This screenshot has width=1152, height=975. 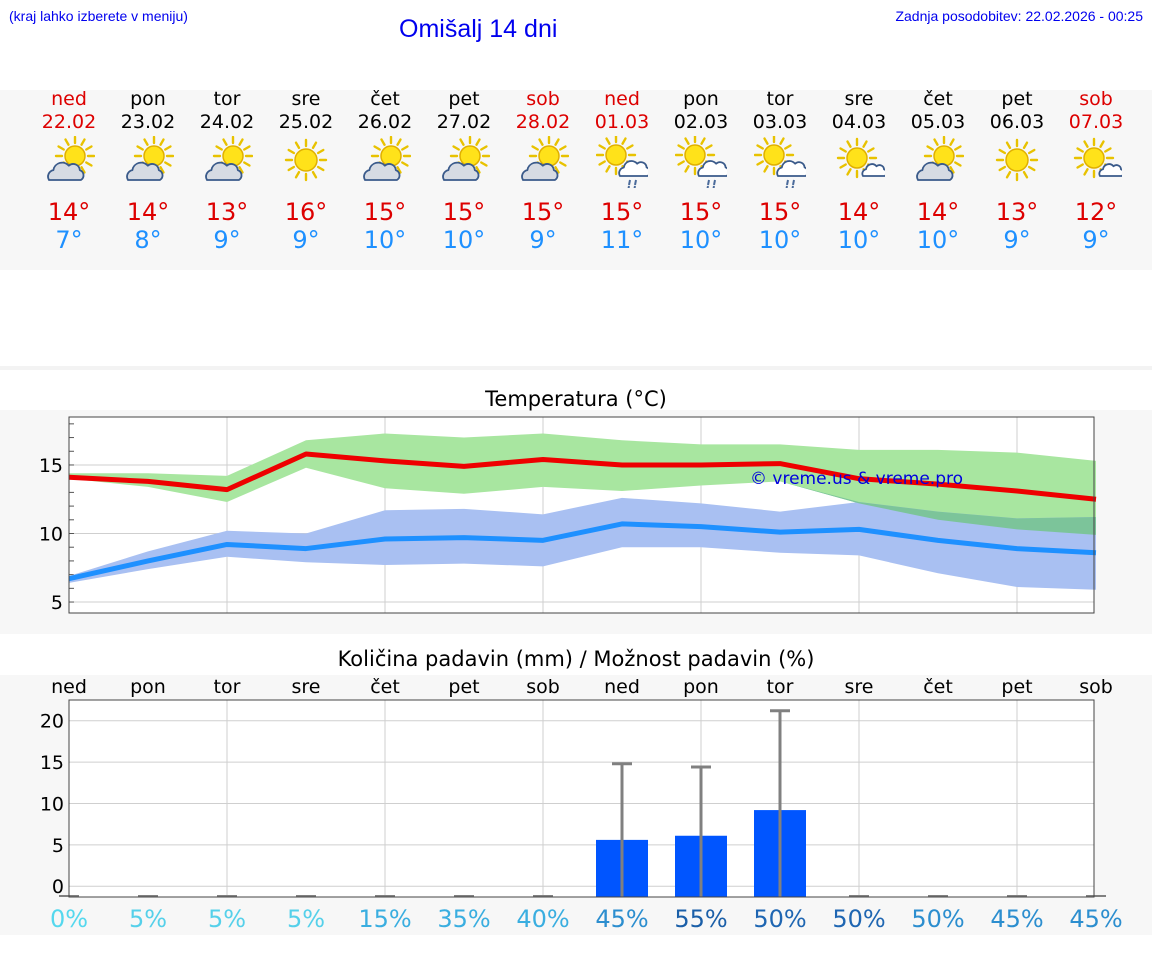 What do you see at coordinates (542, 919) in the screenshot?
I see `precip-probability: 40%` at bounding box center [542, 919].